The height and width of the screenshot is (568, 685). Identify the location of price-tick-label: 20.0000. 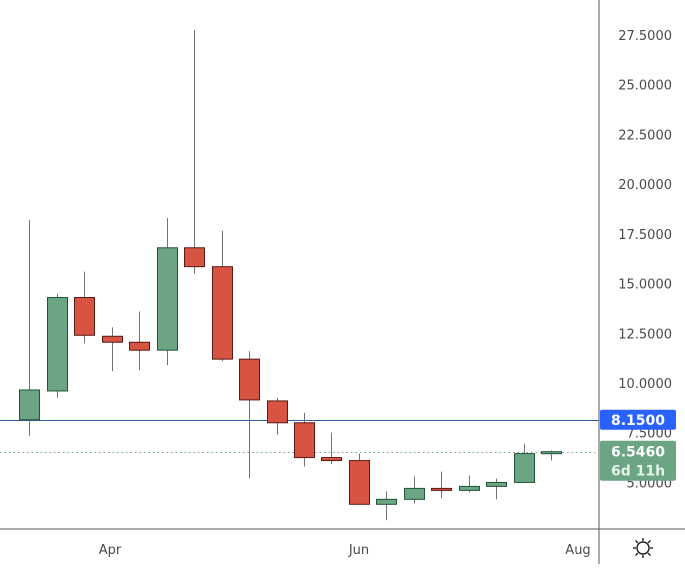
(645, 185).